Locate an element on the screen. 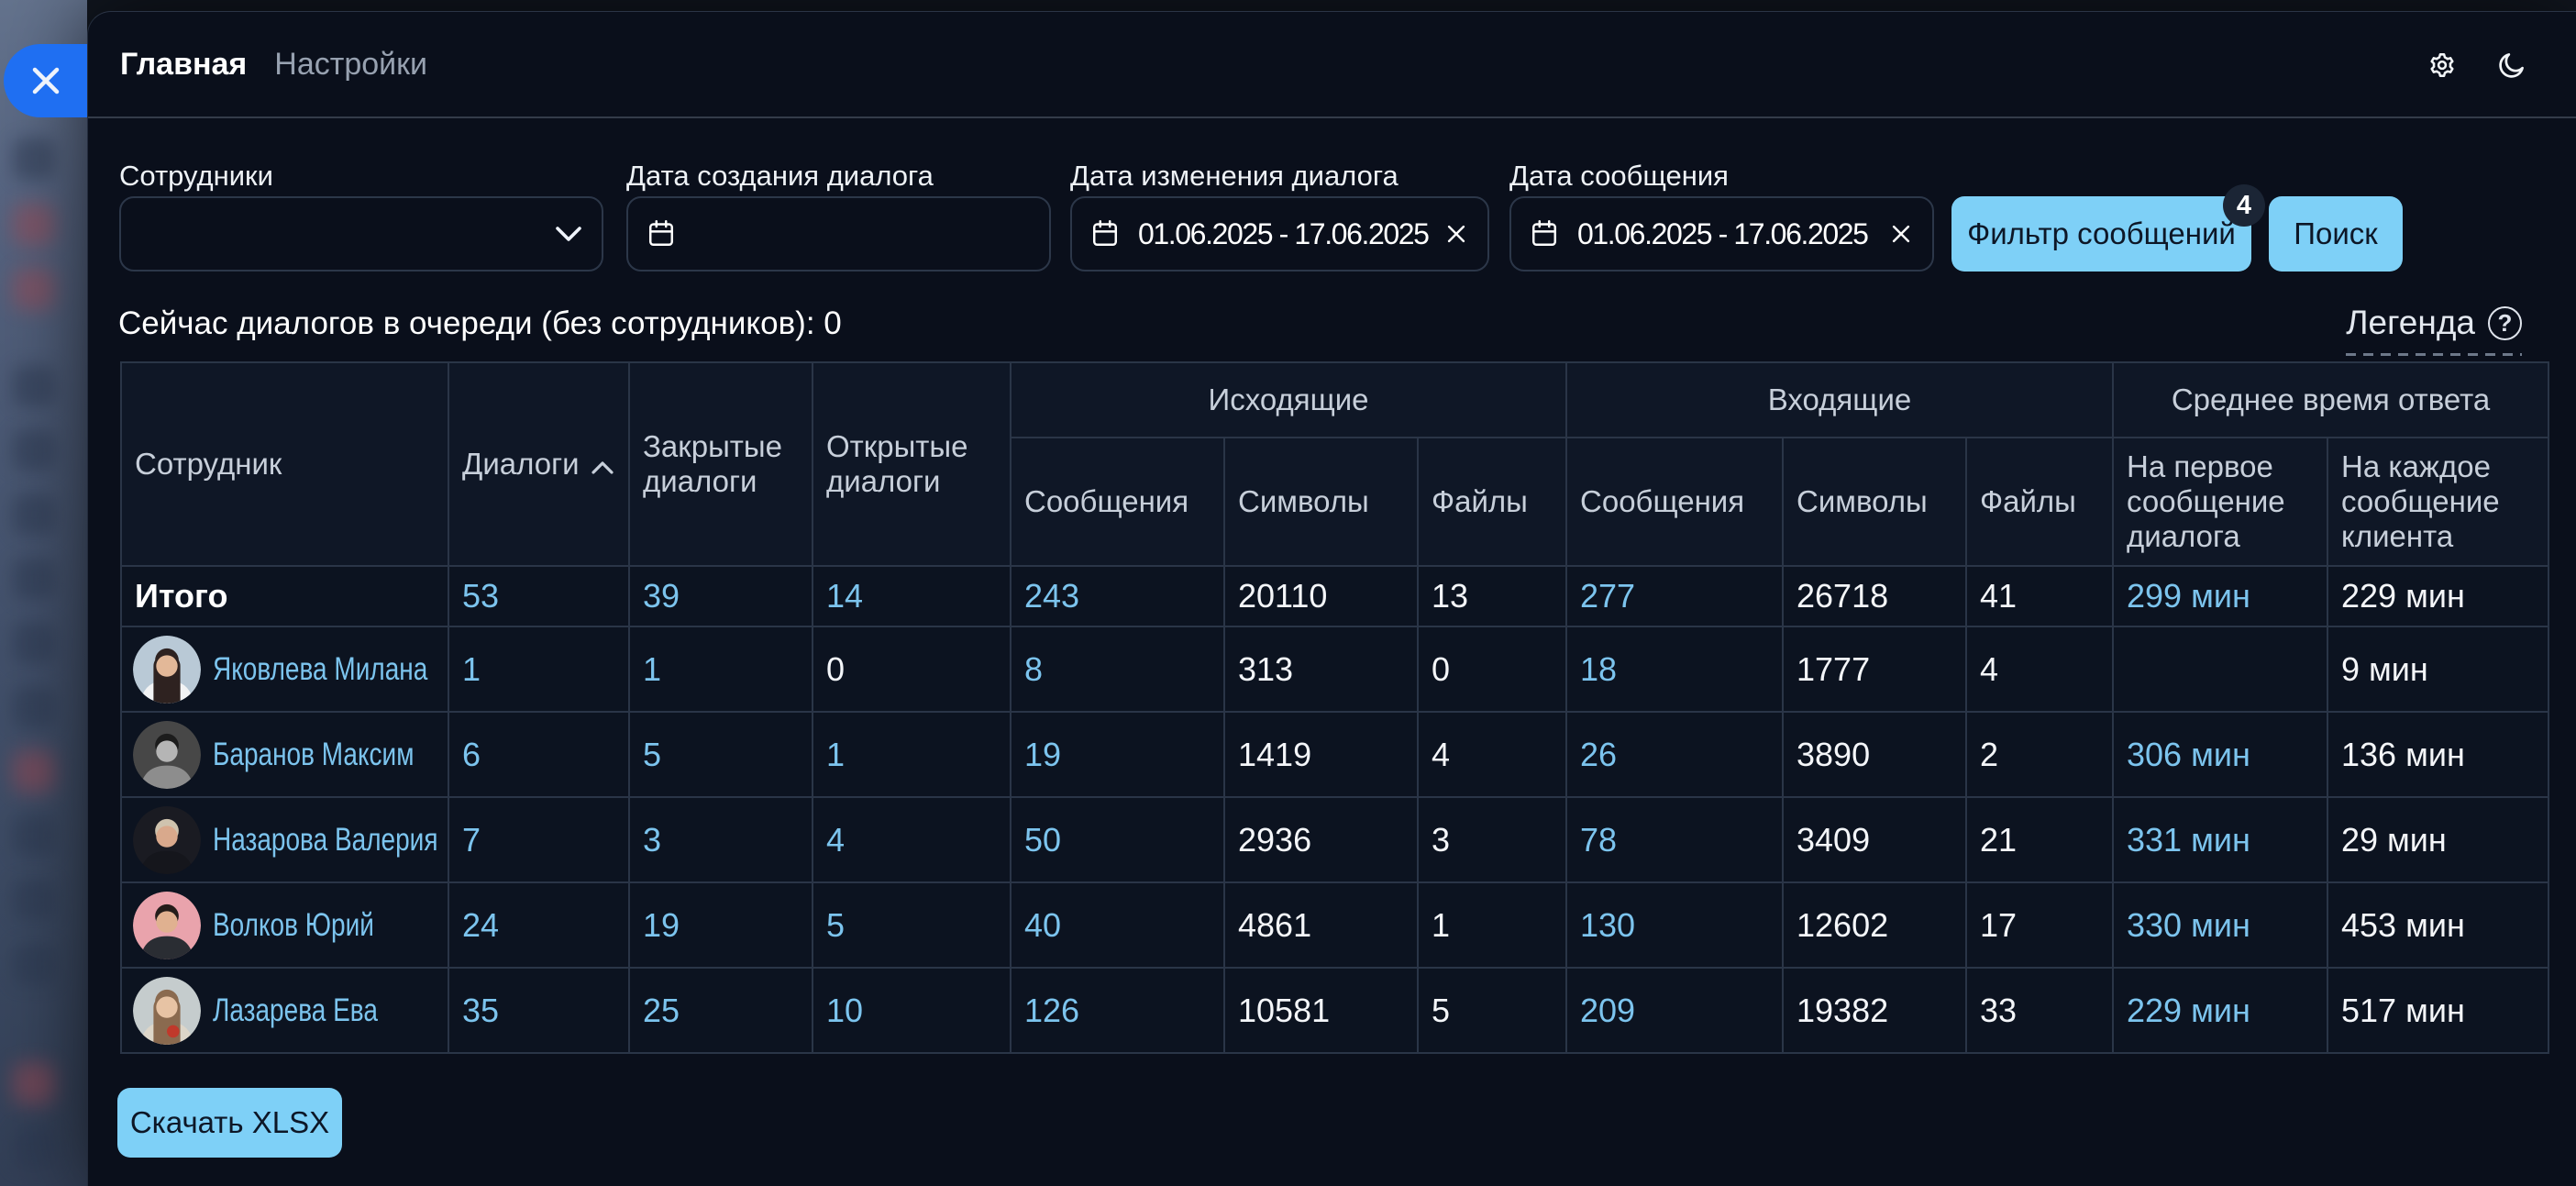 The height and width of the screenshot is (1186, 2576). employee-cell: 24 is located at coordinates (481, 925).